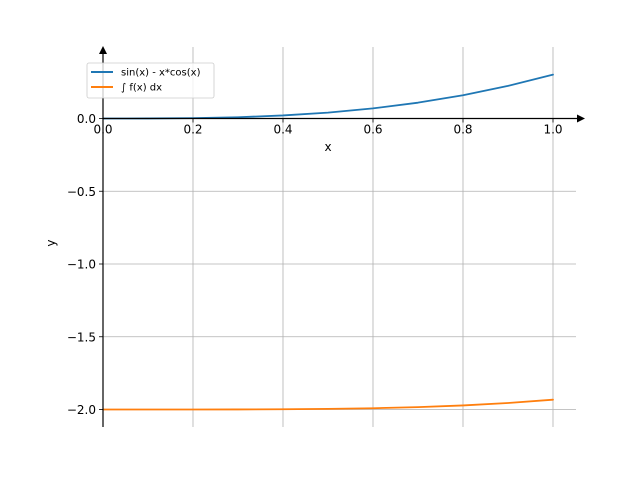  Describe the element at coordinates (103, 50) in the screenshot. I see `y-axis-arrow` at that location.